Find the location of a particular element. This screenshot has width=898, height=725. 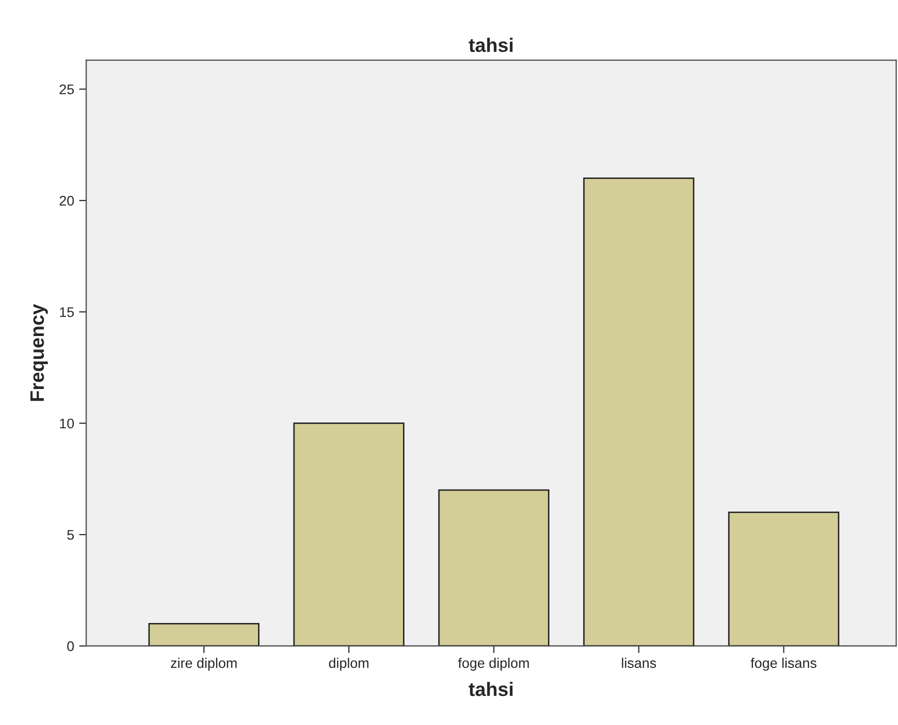

y-tick-label: 0 is located at coordinates (70, 646).